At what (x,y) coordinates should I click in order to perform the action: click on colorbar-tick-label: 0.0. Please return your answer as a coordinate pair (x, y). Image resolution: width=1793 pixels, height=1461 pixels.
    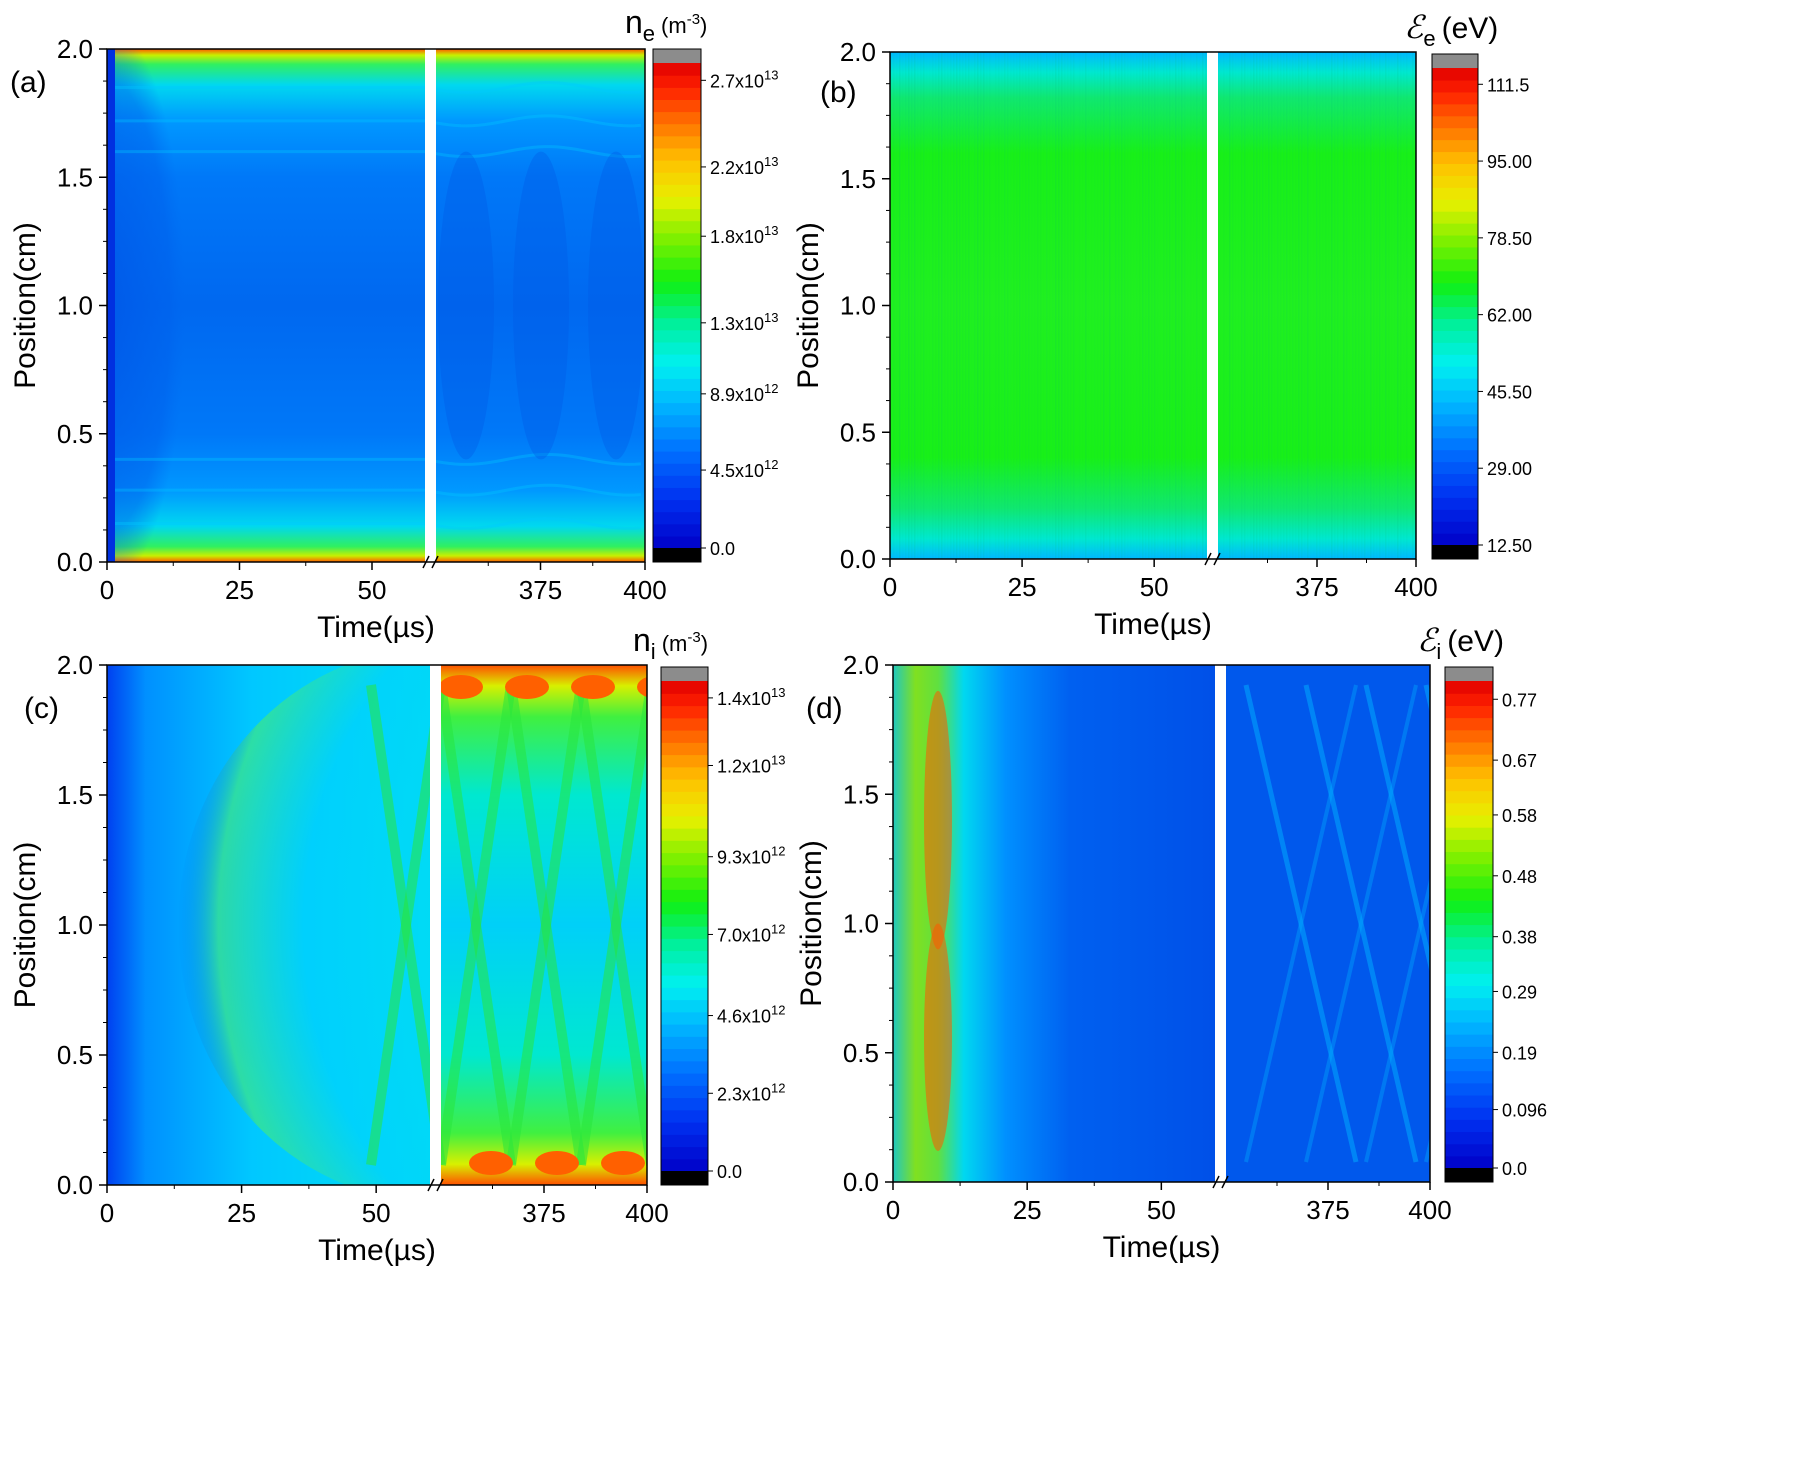
    Looking at the image, I should click on (729, 1172).